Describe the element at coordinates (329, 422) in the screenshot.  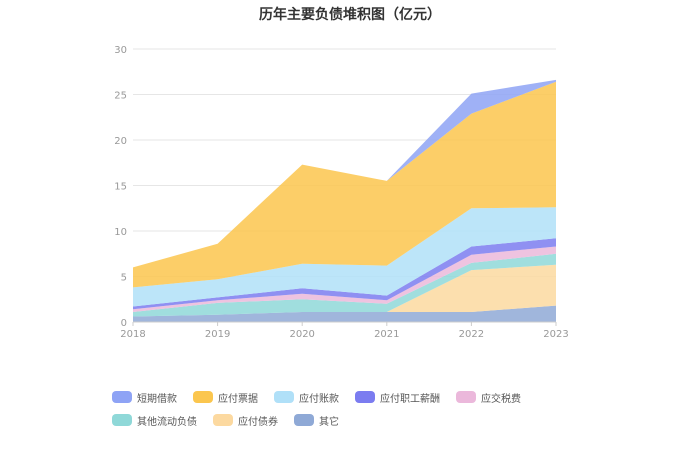
I see `legend-label: 其它` at that location.